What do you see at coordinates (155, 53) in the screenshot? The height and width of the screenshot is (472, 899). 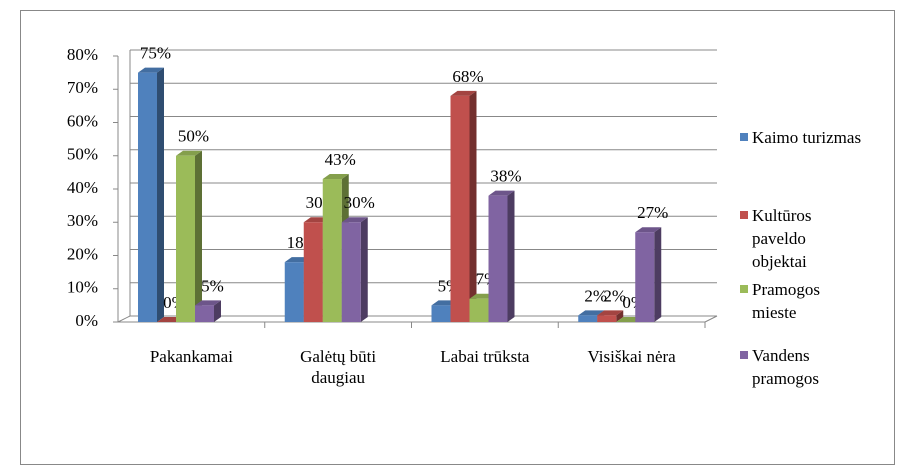 I see `data-label: 75%` at bounding box center [155, 53].